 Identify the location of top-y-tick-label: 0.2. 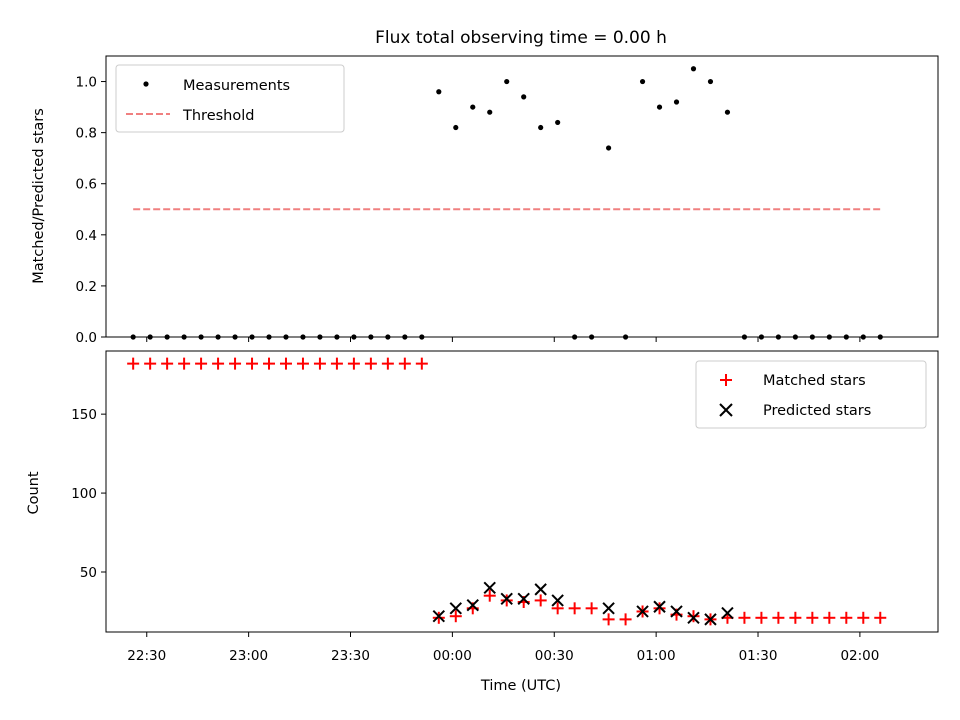
(86, 287).